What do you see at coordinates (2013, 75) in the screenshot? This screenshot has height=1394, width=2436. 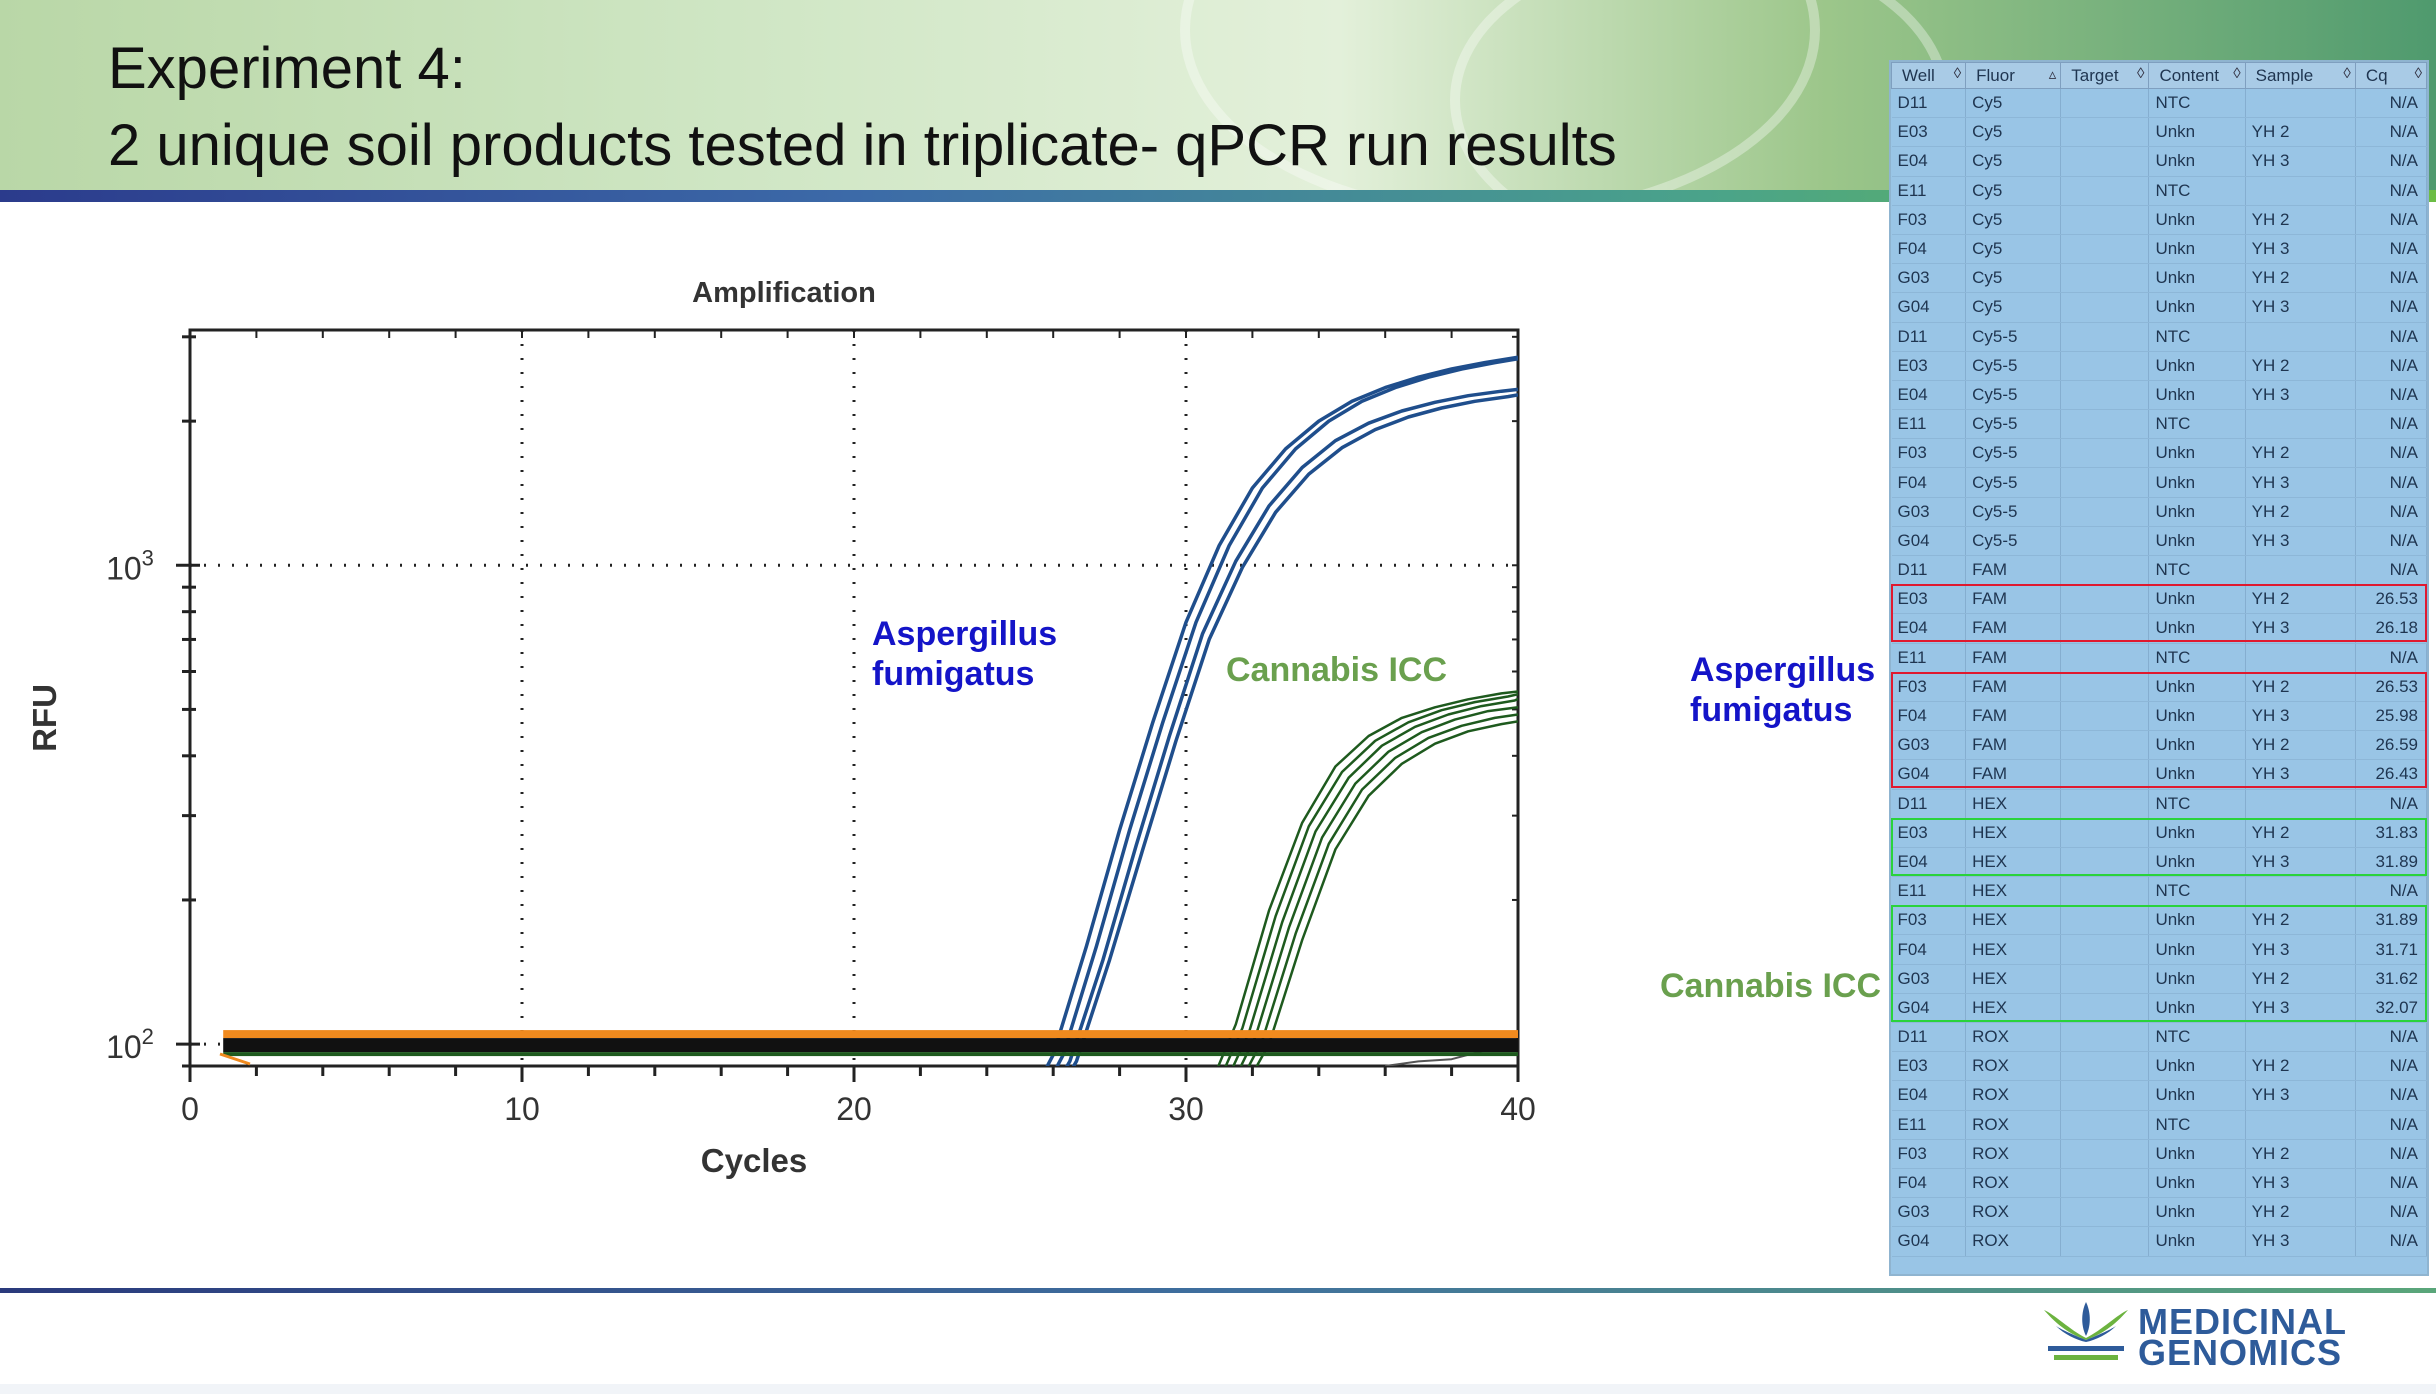 I see `column-header-fluor: Fluor ▵` at bounding box center [2013, 75].